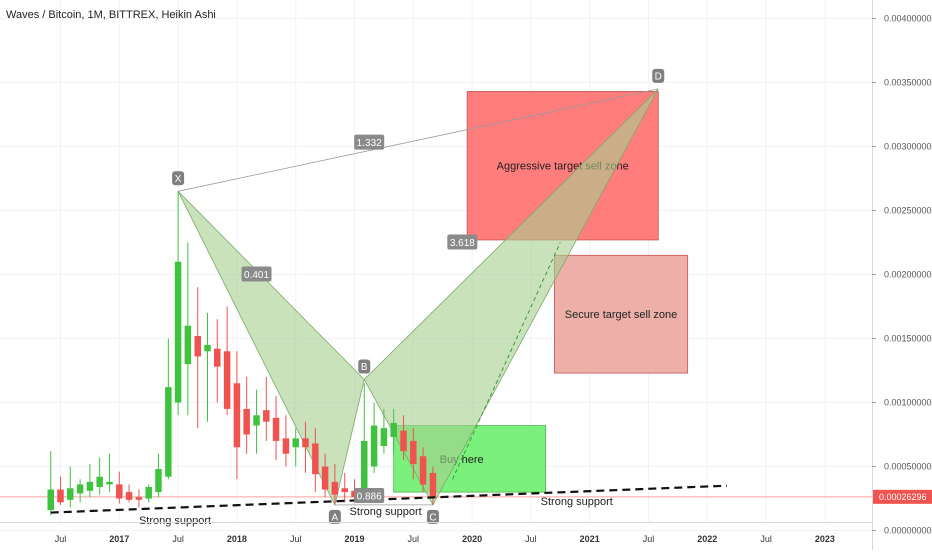 This screenshot has width=932, height=555. I want to click on pattern-point-c: C, so click(432, 516).